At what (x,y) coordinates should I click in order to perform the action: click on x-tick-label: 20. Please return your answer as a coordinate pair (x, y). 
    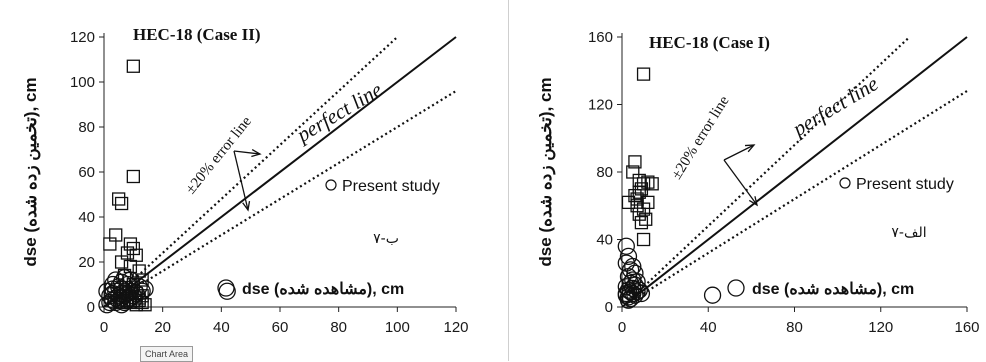
    Looking at the image, I should click on (162, 327).